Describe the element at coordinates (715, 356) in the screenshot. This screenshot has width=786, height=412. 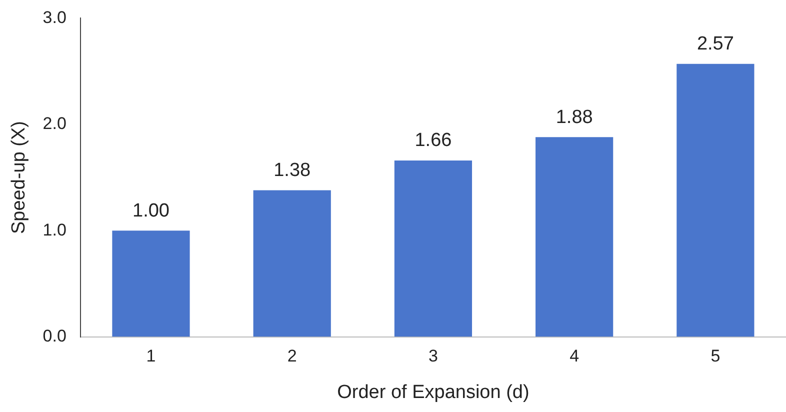
I see `x-tick-label: 5` at that location.